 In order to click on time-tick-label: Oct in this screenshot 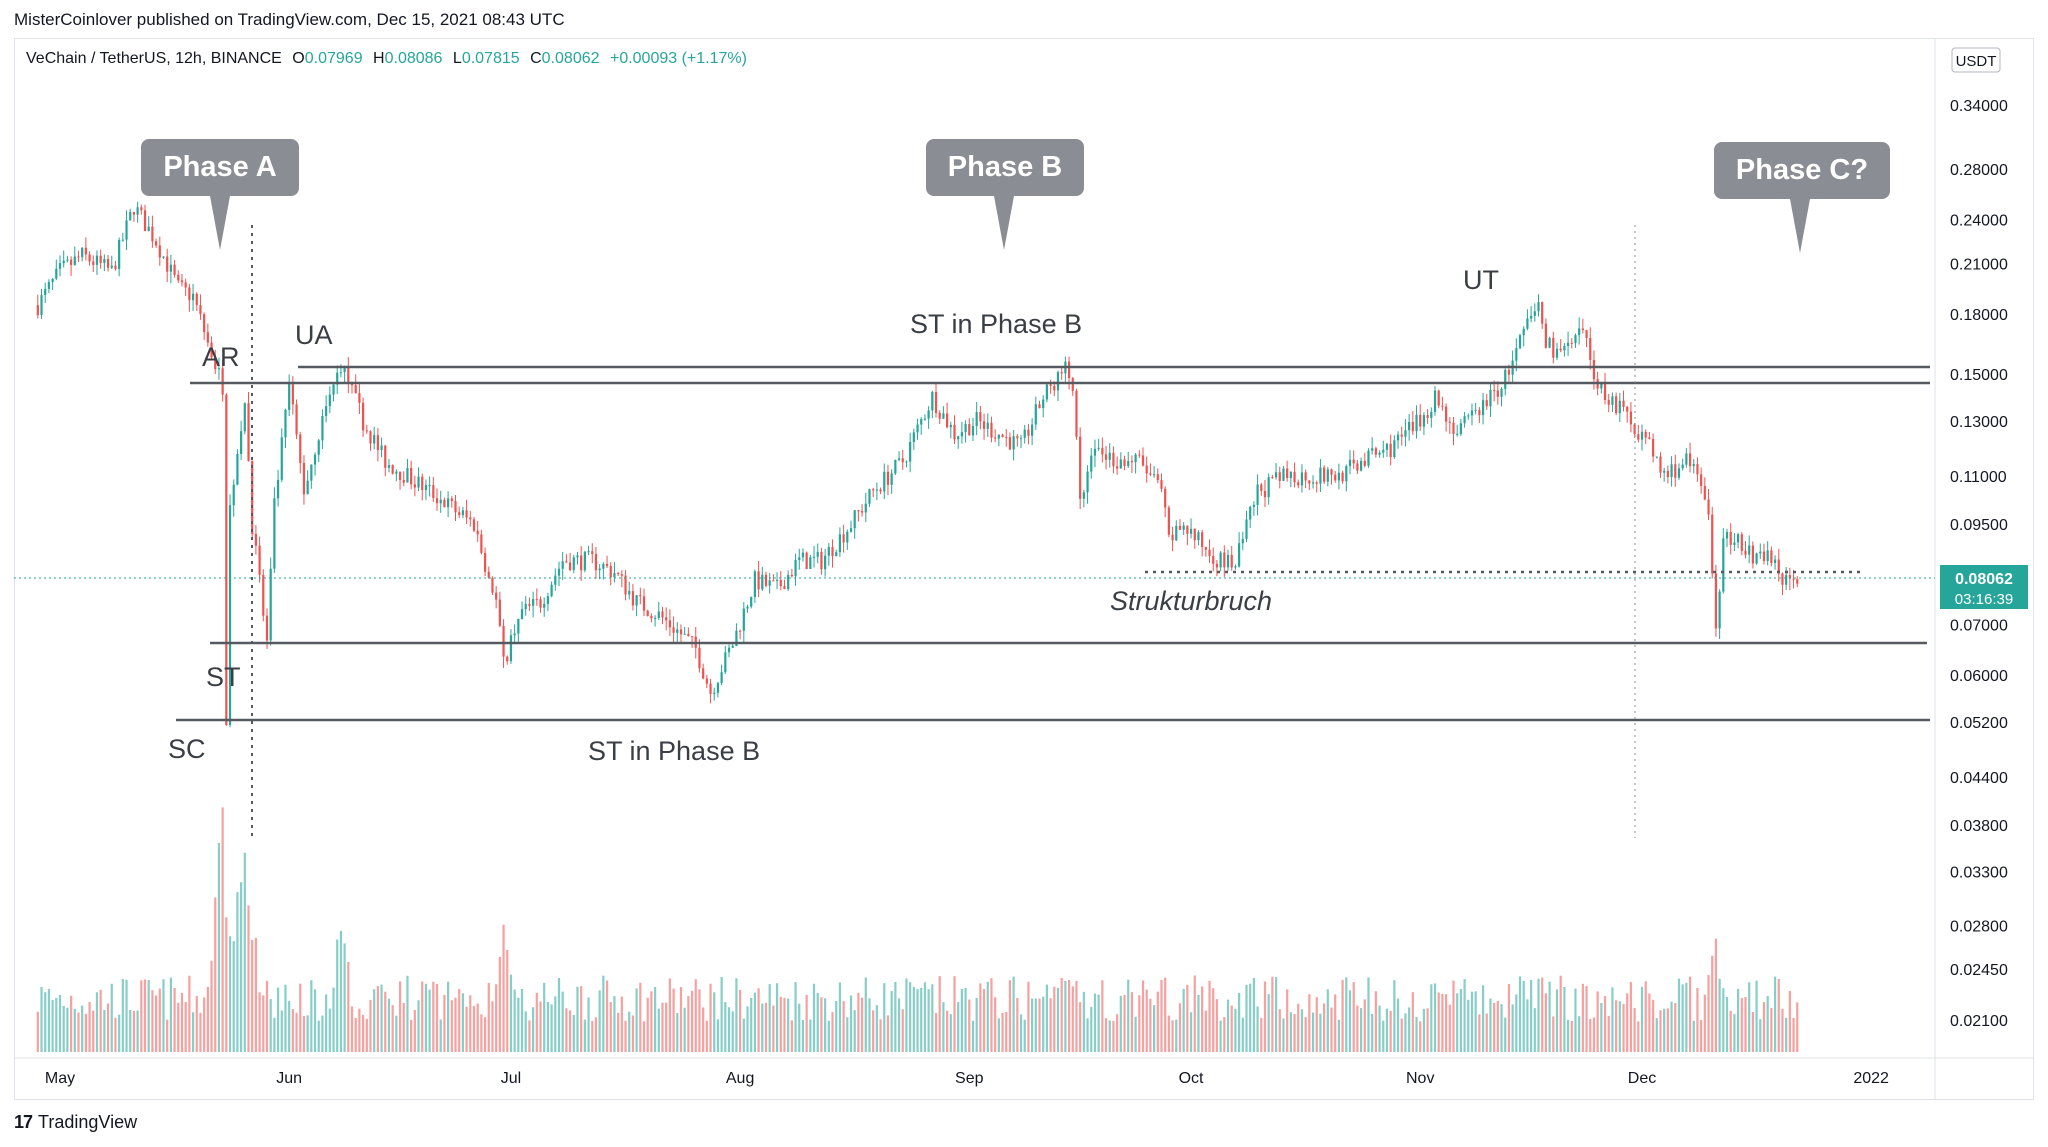, I will do `click(1191, 1078)`.